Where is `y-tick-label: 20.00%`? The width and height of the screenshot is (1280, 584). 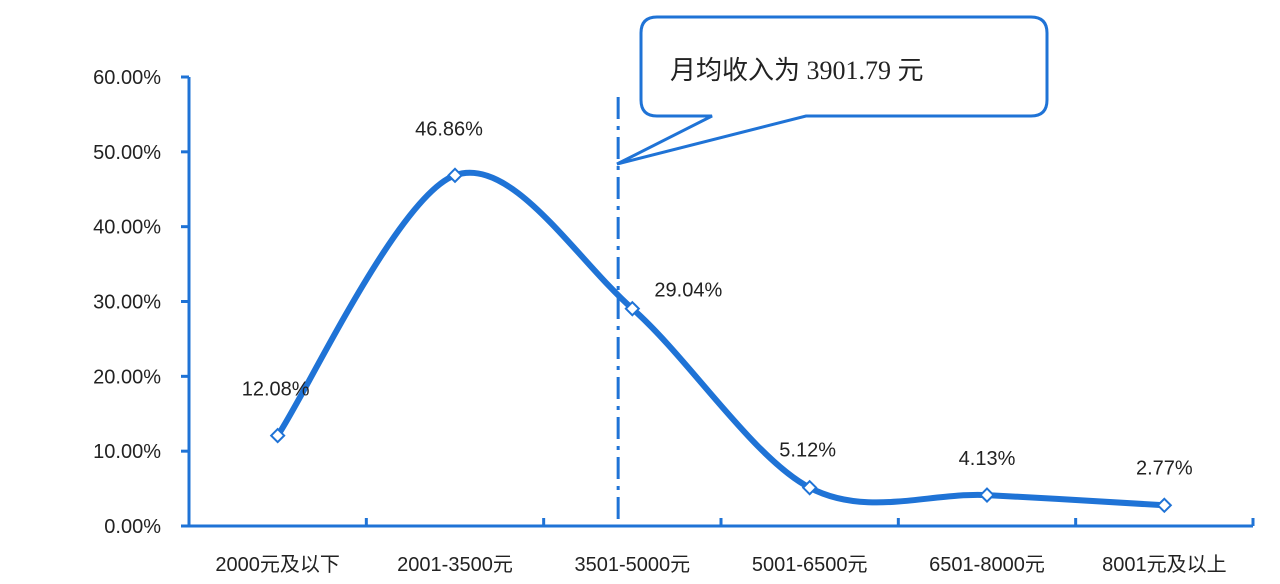
y-tick-label: 20.00% is located at coordinates (127, 377).